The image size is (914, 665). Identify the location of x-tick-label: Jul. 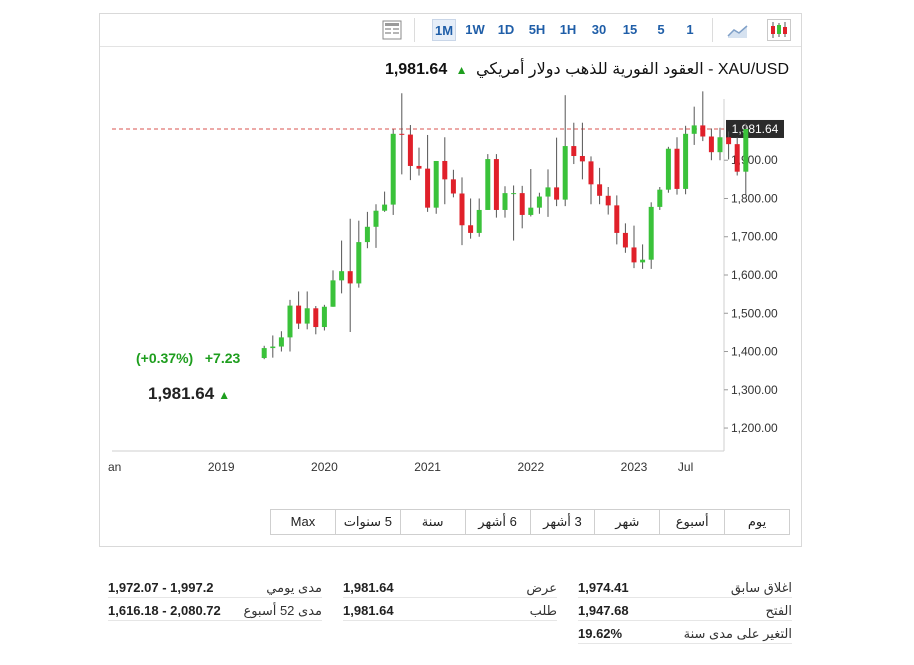
(685, 467).